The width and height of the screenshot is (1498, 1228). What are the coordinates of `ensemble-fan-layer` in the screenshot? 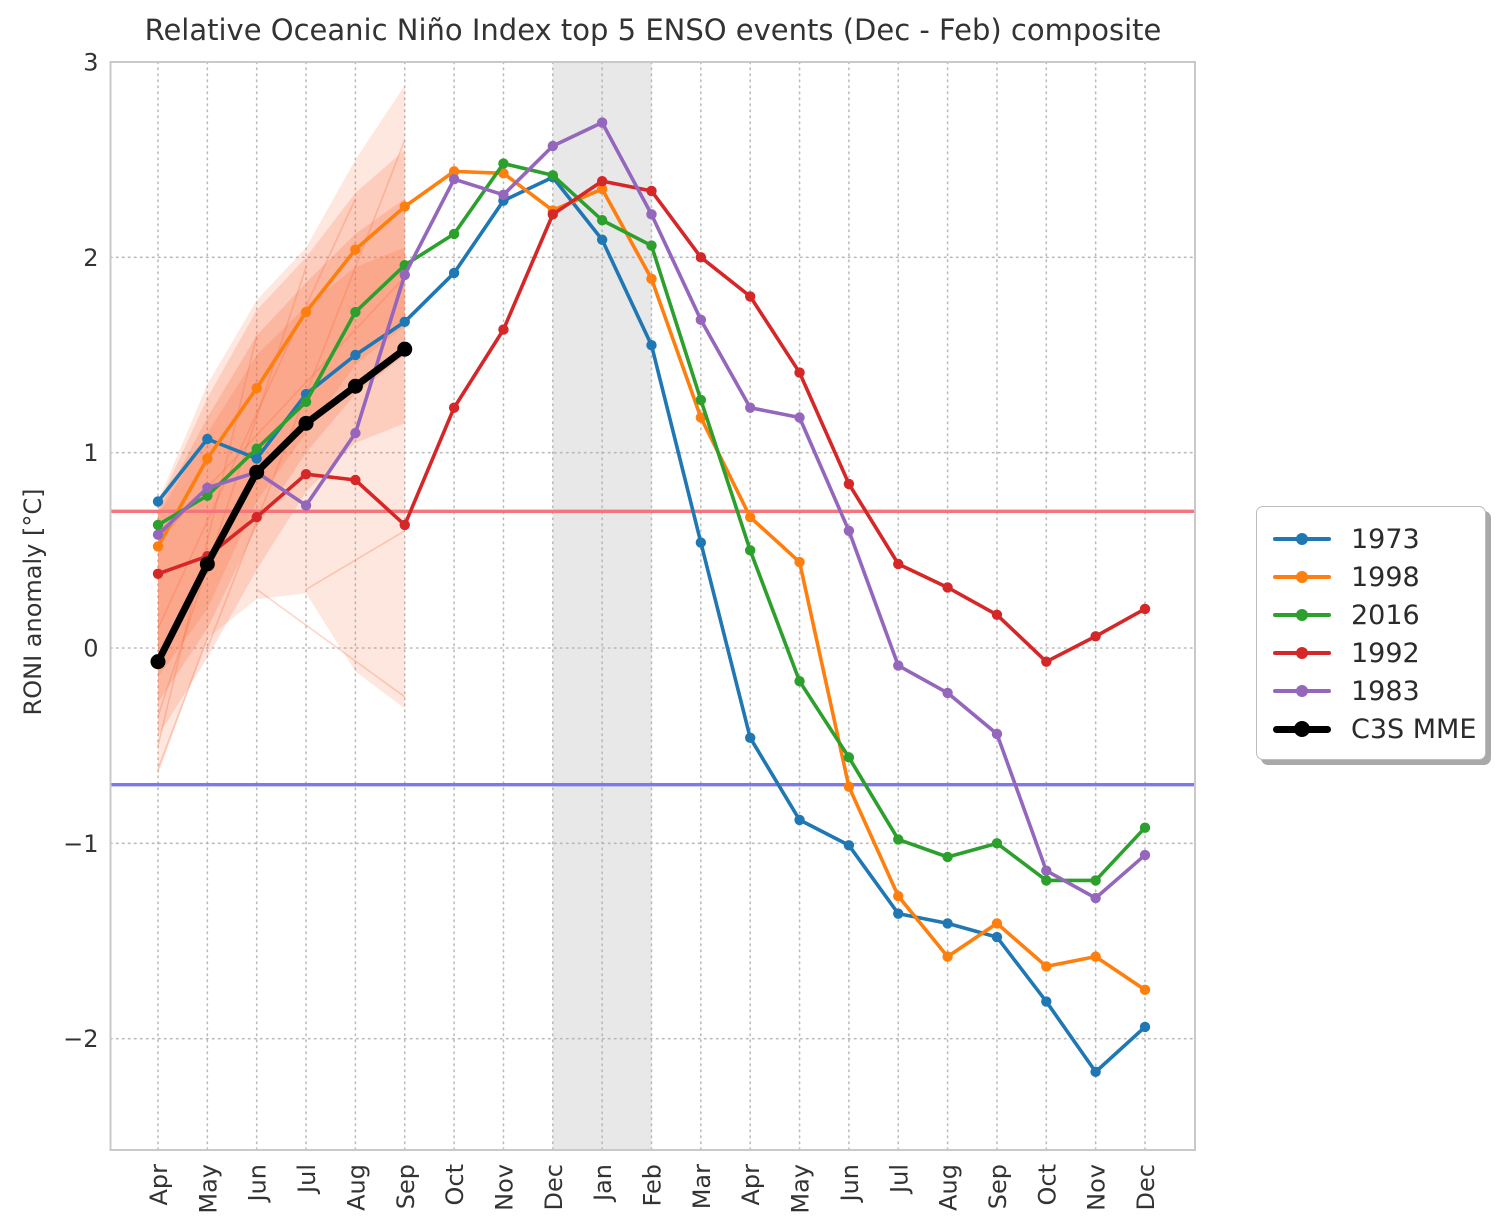 It's located at (281, 462).